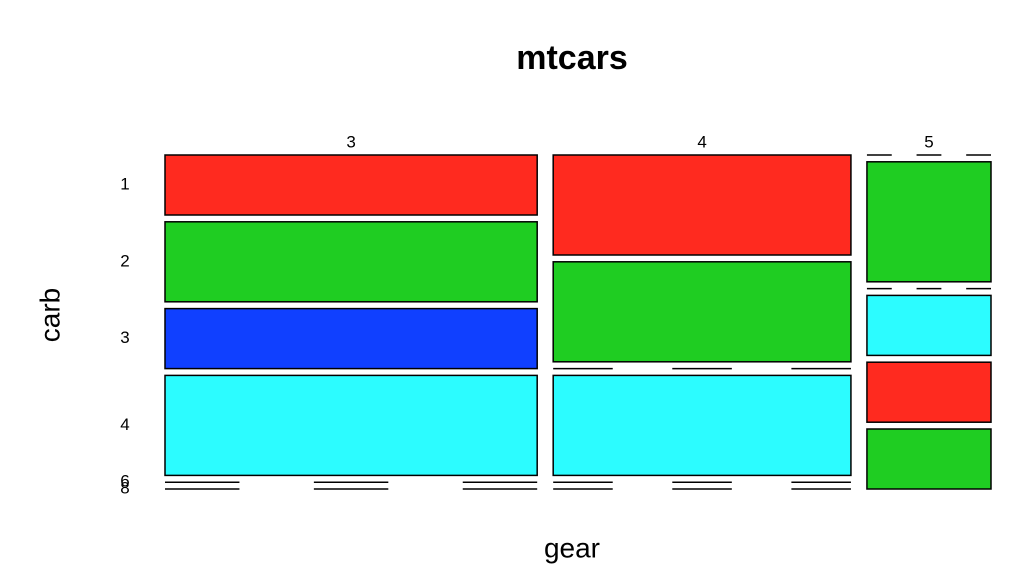 The width and height of the screenshot is (1014, 578). I want to click on x-tick-label: 4, so click(701, 141).